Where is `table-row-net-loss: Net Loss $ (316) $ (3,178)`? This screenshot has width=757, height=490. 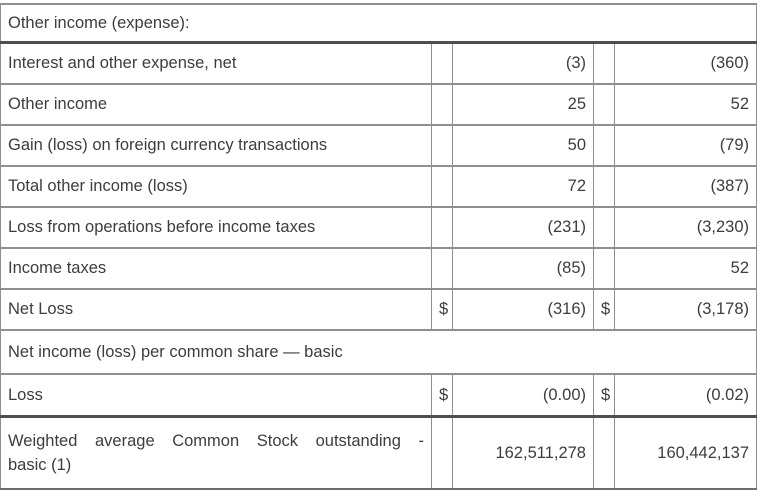 table-row-net-loss: Net Loss $ (316) $ (3,178) is located at coordinates (378, 309).